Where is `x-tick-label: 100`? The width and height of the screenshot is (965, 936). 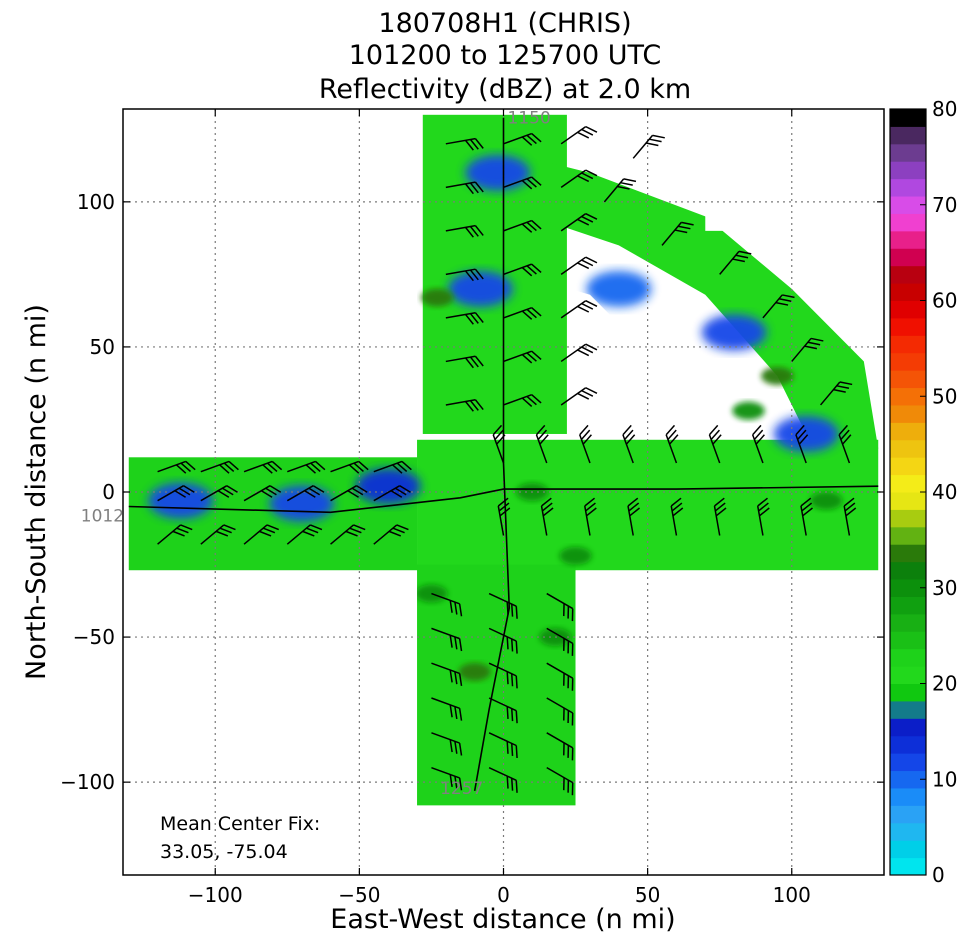 x-tick-label: 100 is located at coordinates (792, 895).